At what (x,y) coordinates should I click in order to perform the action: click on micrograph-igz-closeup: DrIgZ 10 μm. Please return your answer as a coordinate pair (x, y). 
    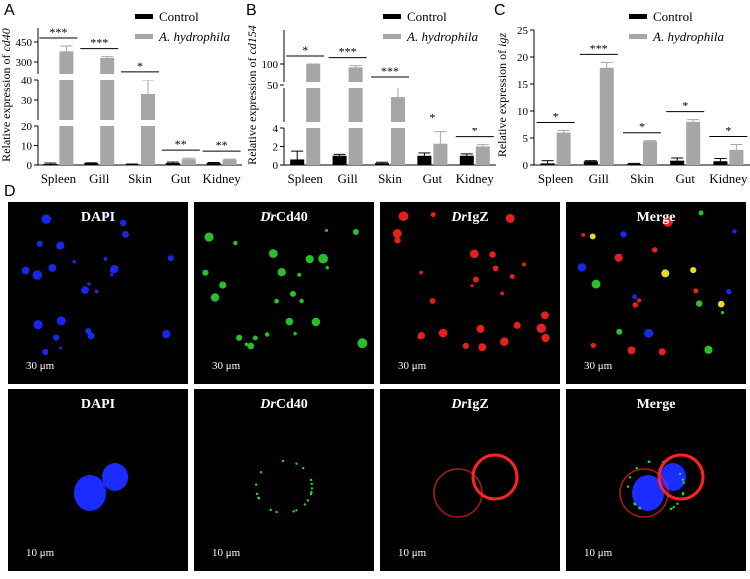
    Looking at the image, I should click on (470, 480).